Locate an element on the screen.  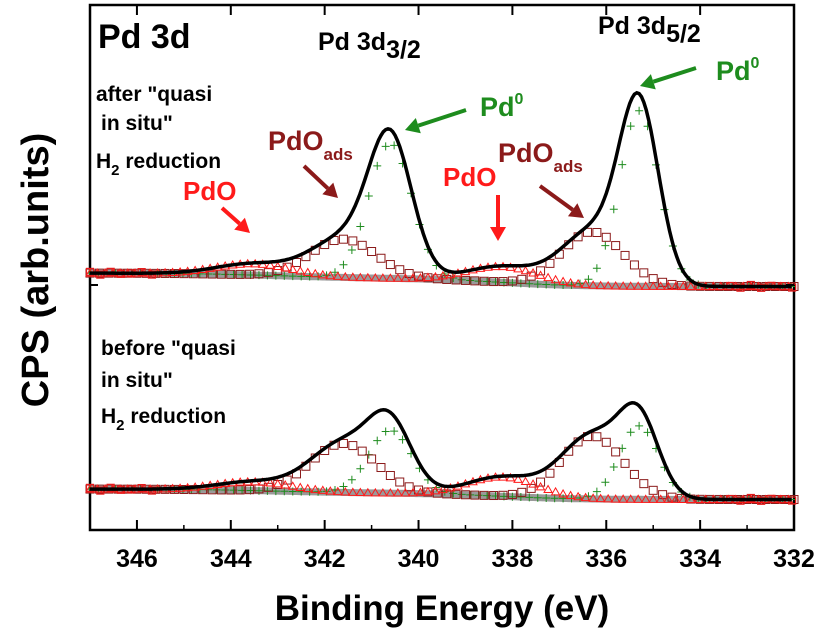
x-tick-label: 340 is located at coordinates (419, 559).